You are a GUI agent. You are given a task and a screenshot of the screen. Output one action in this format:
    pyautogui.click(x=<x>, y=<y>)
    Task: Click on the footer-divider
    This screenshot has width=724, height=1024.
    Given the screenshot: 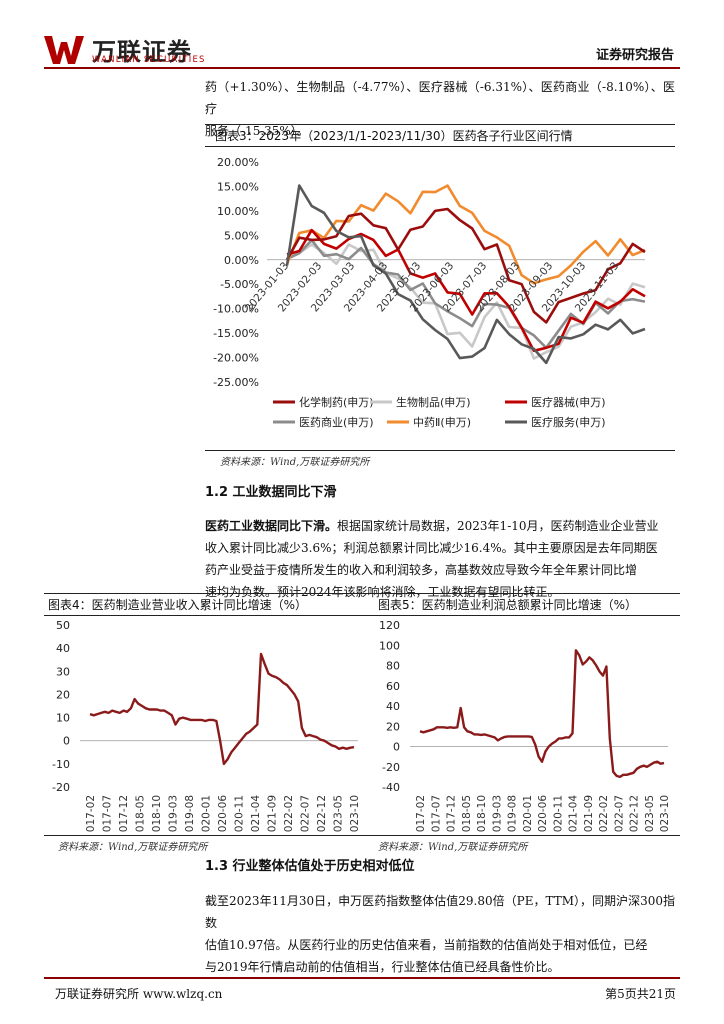 What is the action you would take?
    pyautogui.click(x=362, y=978)
    